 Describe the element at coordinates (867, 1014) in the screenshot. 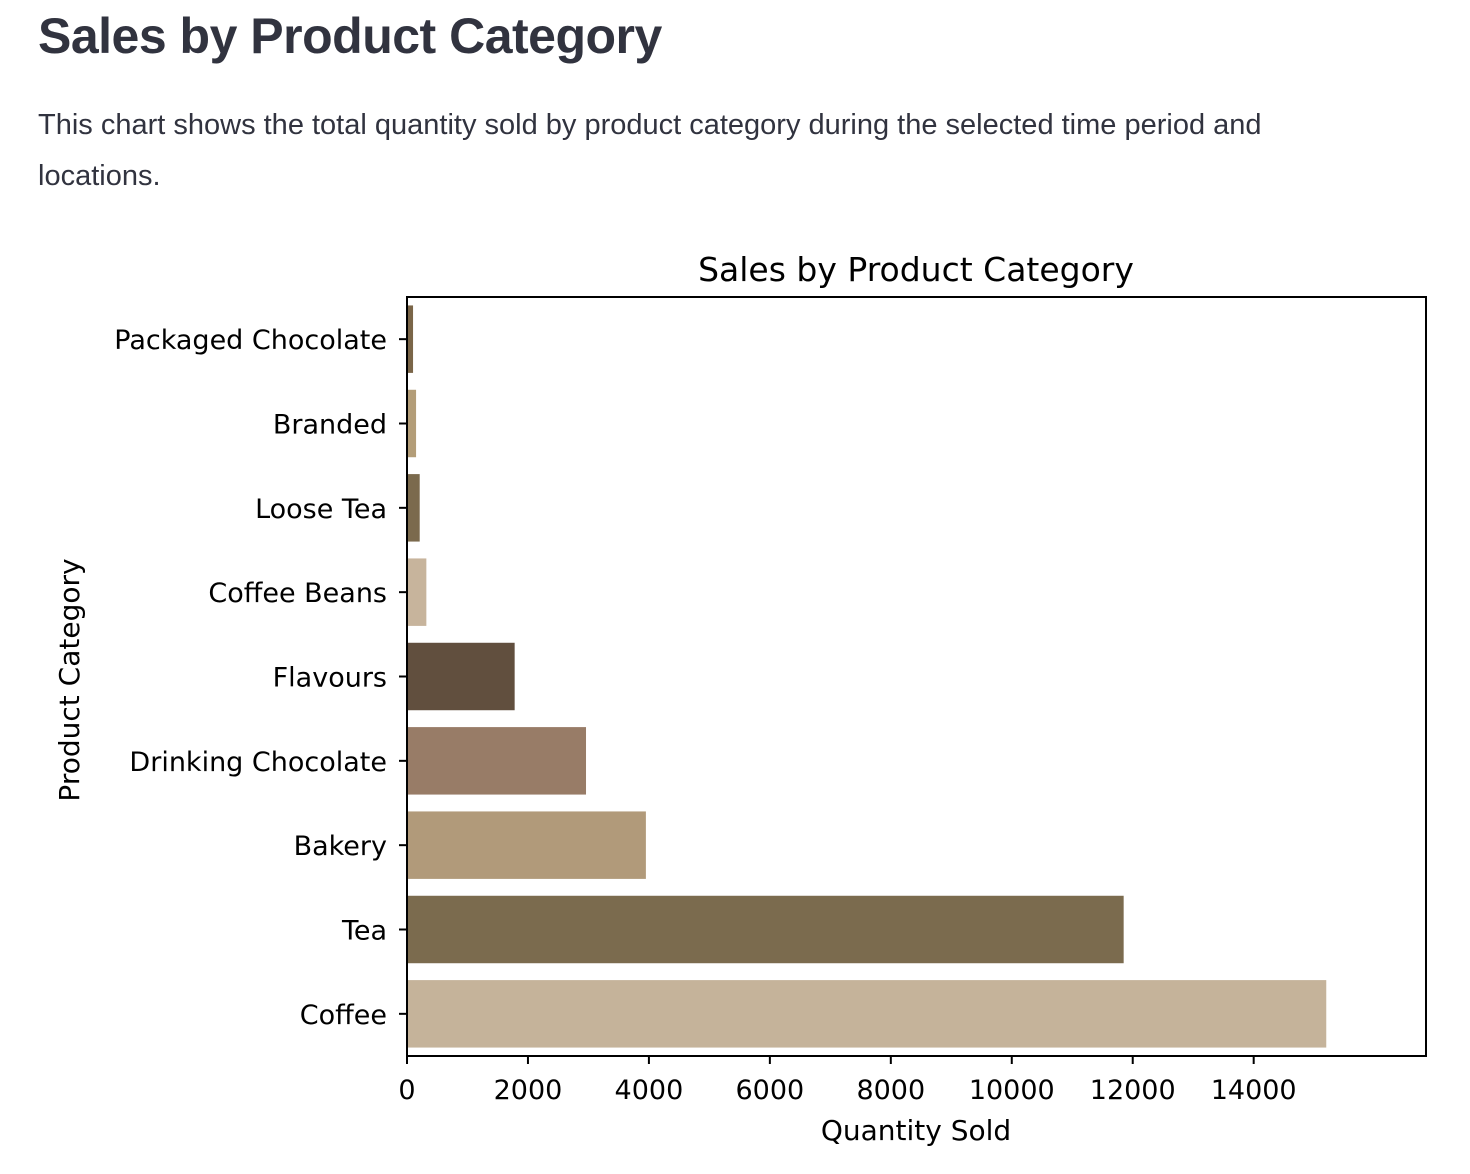

I see `bar-coffee` at that location.